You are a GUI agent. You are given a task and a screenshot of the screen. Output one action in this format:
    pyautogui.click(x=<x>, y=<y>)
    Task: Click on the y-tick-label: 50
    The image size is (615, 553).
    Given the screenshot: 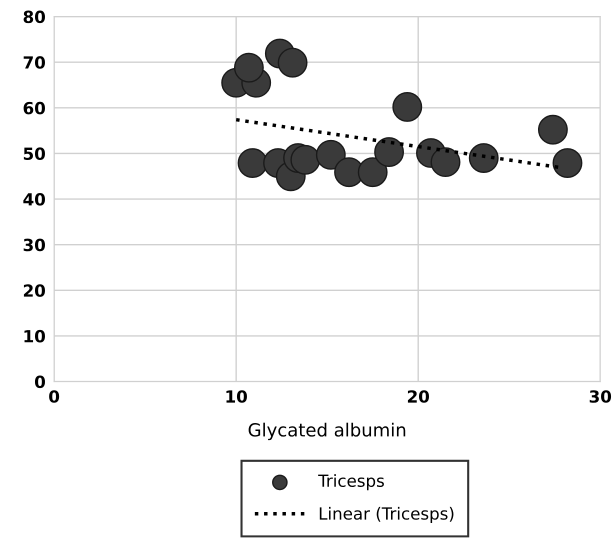 What is the action you would take?
    pyautogui.click(x=34, y=153)
    